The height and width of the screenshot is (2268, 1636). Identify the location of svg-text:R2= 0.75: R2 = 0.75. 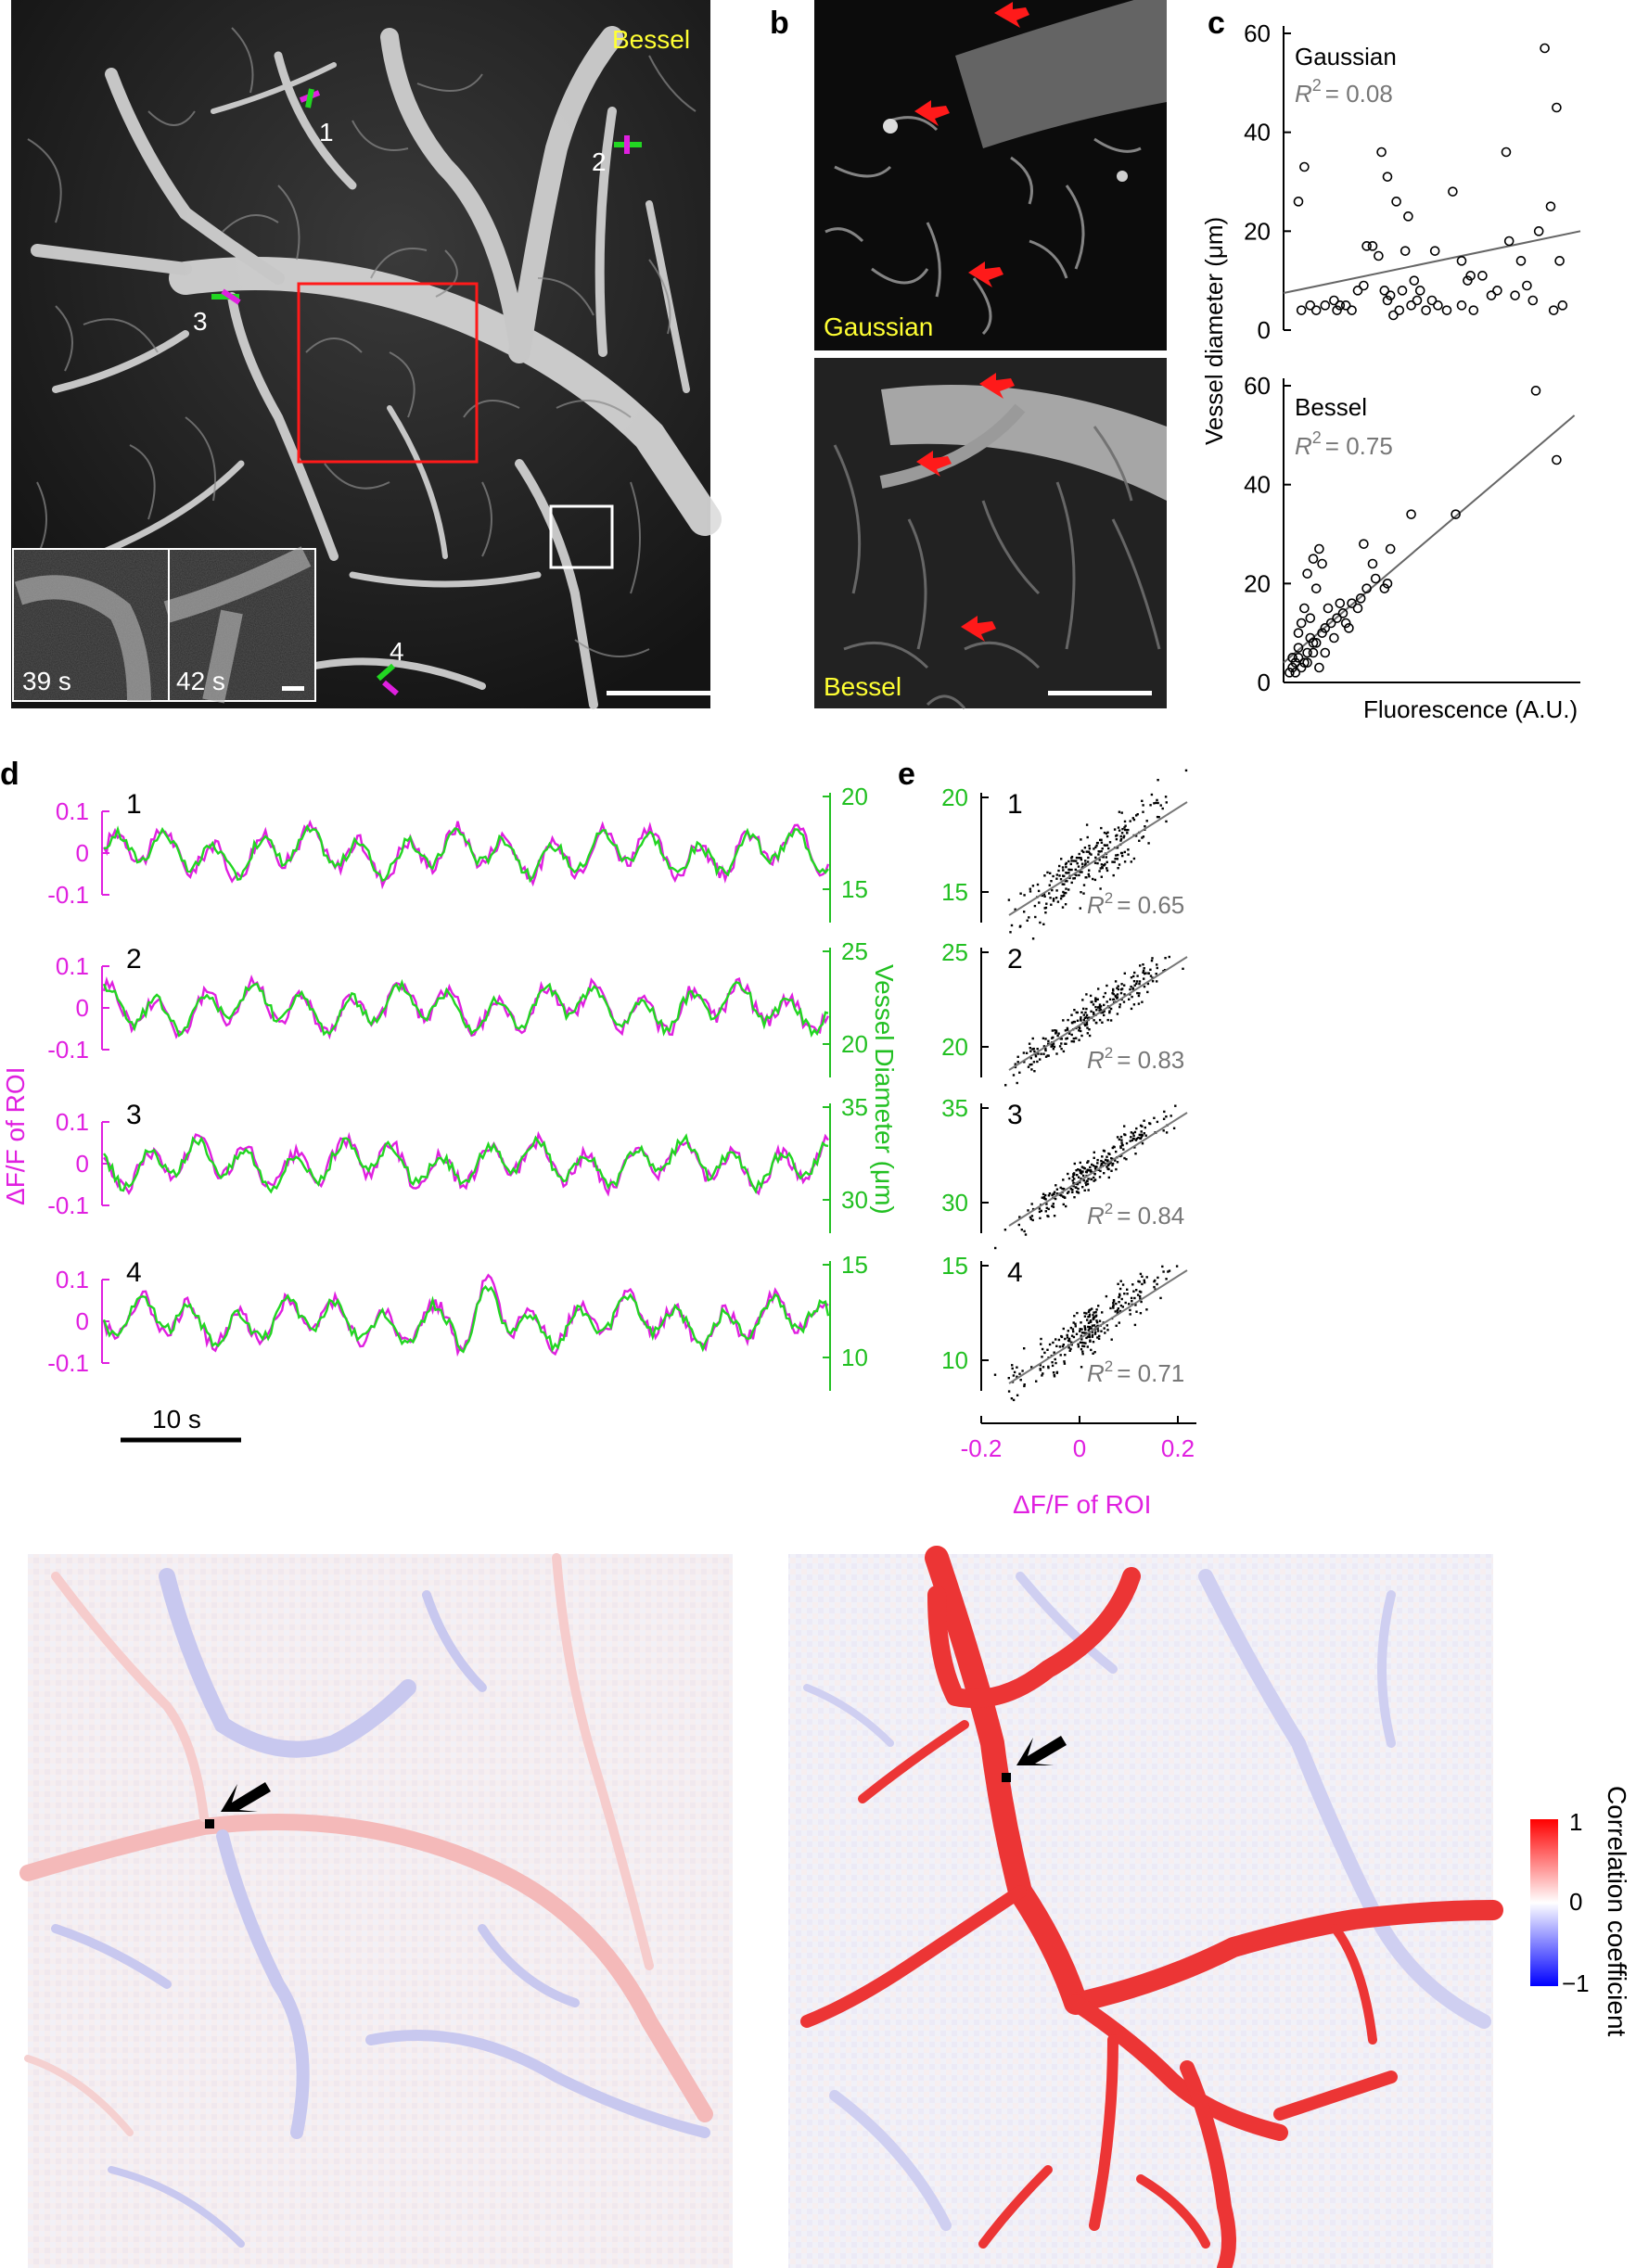
(1344, 444).